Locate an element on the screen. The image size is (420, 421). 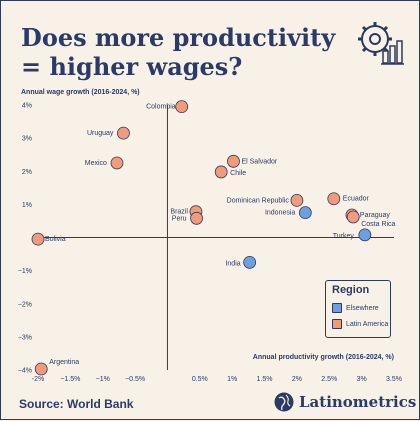
legend-item-elsewhere: Elsewhere is located at coordinates (355, 308).